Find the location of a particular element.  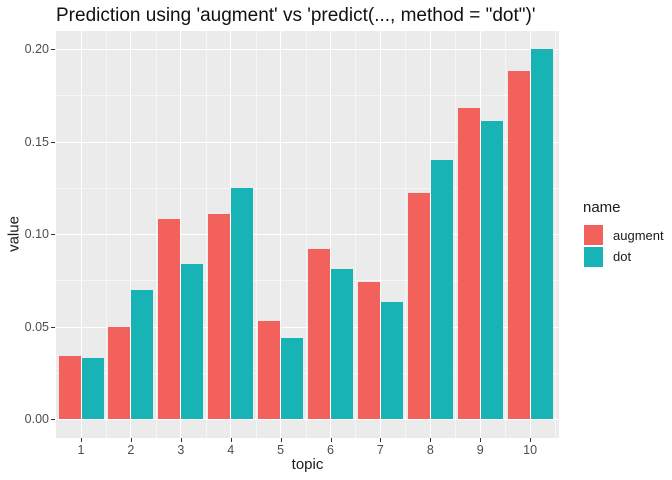

y-tick-label: 0.10 is located at coordinates (36, 234).